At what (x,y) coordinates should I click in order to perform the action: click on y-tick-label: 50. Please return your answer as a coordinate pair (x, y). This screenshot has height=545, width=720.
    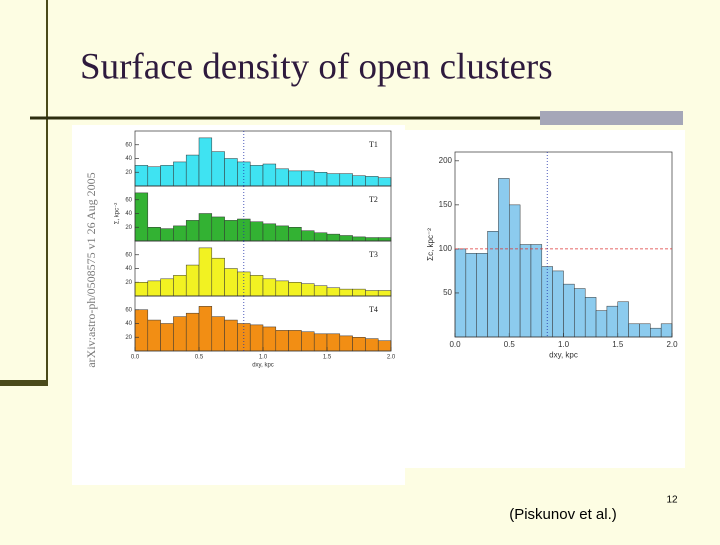
    Looking at the image, I should click on (447, 292).